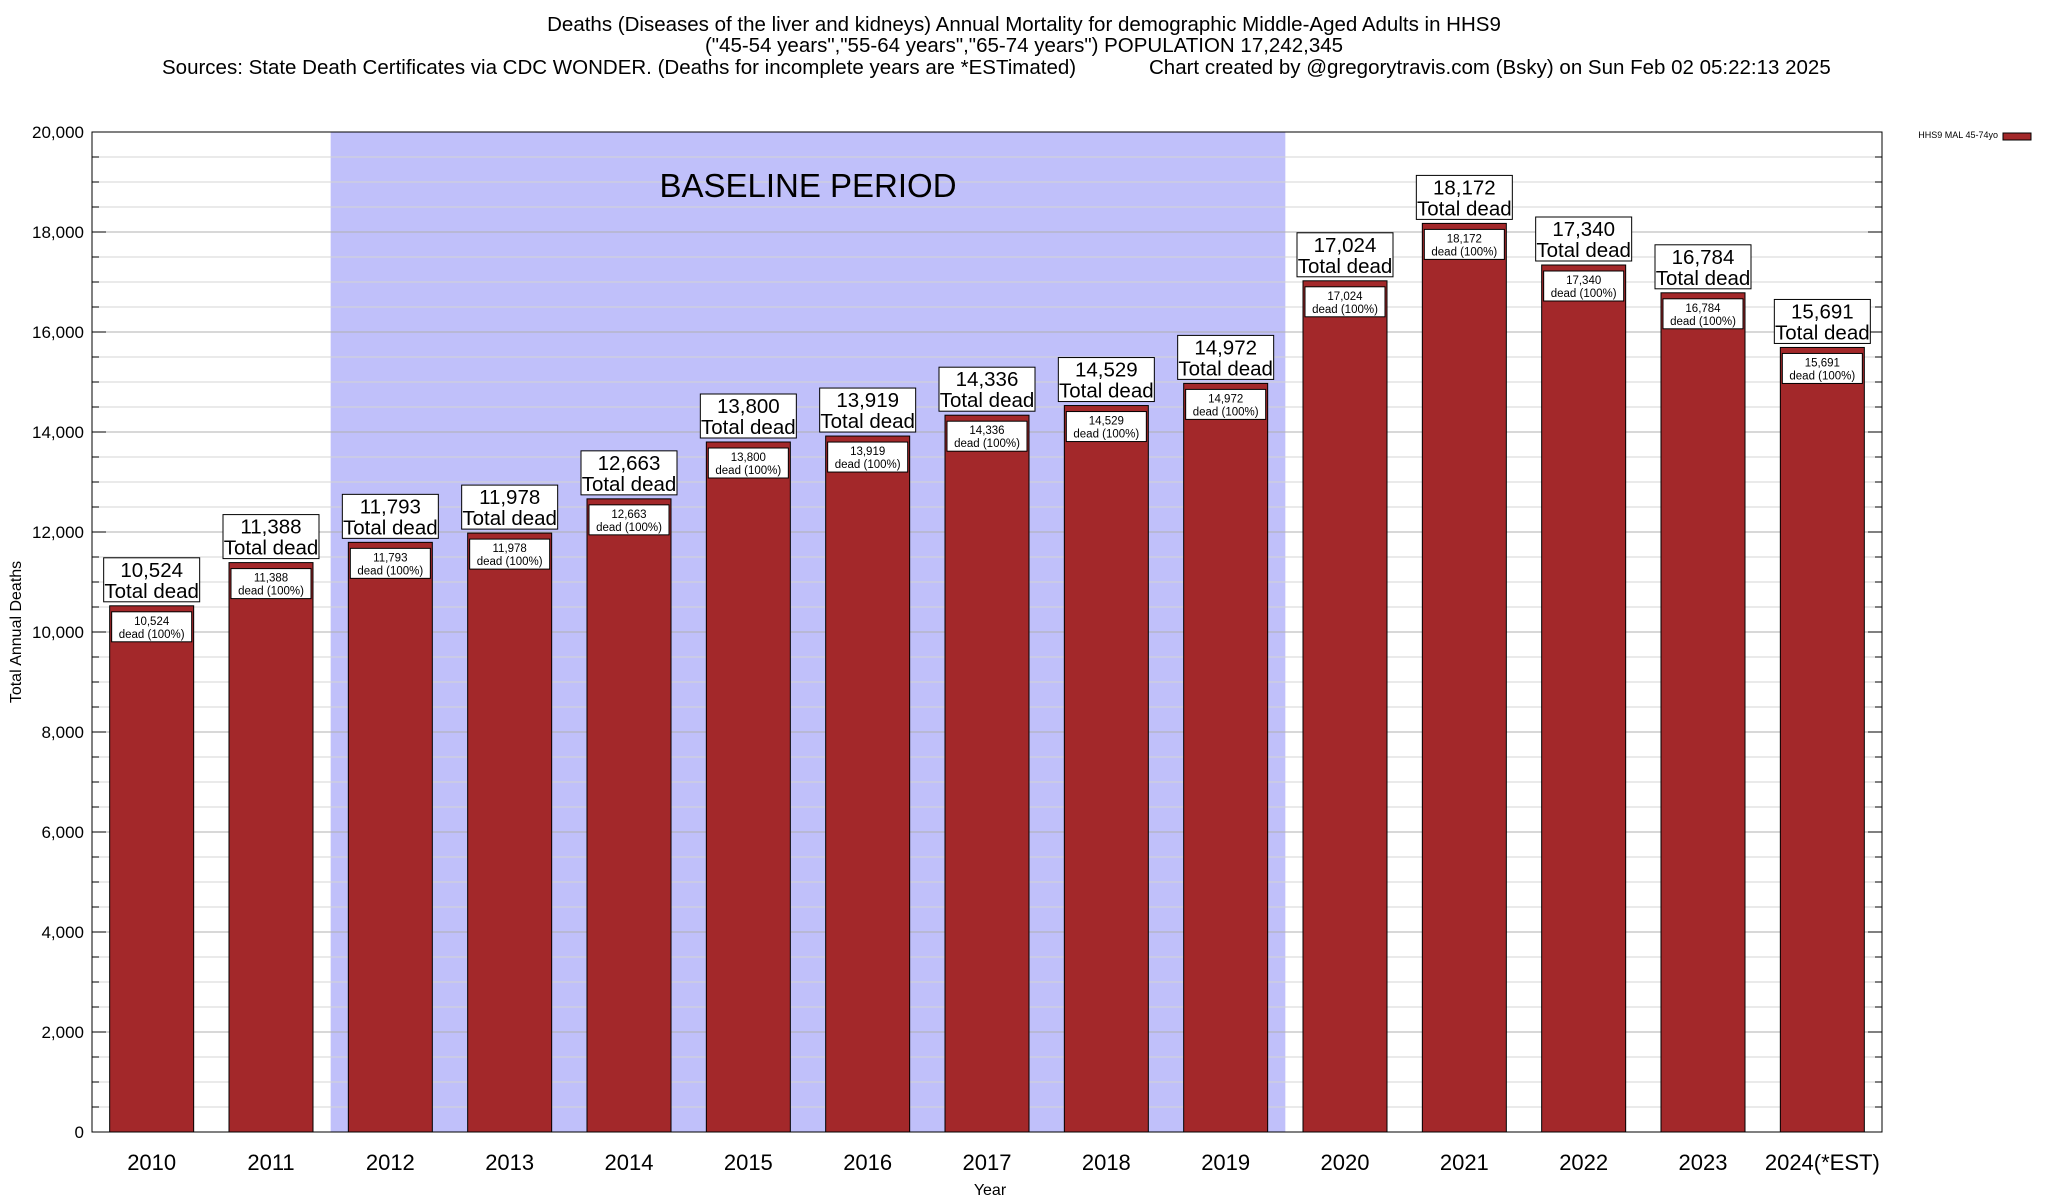  What do you see at coordinates (390, 558) in the screenshot?
I see `inner-value-label: 11,793` at bounding box center [390, 558].